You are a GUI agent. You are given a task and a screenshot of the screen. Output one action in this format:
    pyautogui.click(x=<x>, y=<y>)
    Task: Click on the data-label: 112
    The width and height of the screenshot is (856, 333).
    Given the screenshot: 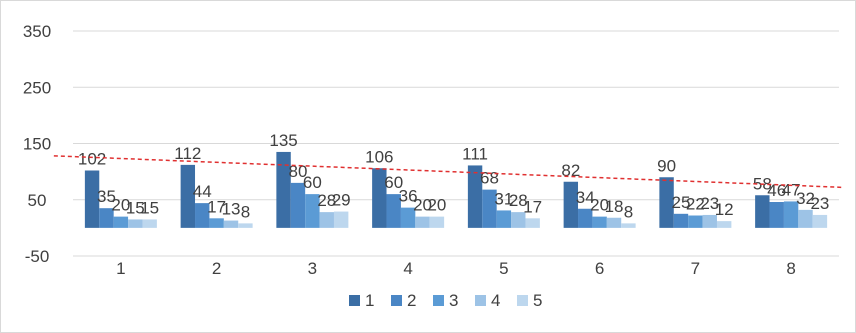 What is the action you would take?
    pyautogui.click(x=187, y=153)
    